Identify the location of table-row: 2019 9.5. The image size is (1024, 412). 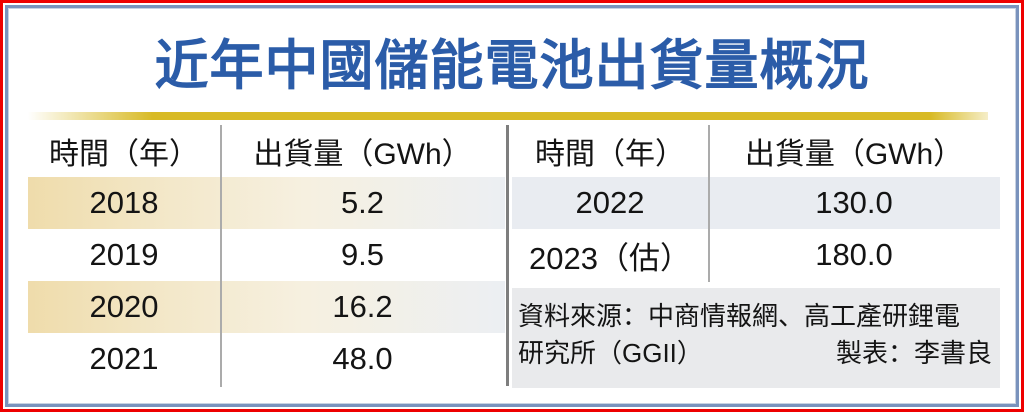
(266, 255).